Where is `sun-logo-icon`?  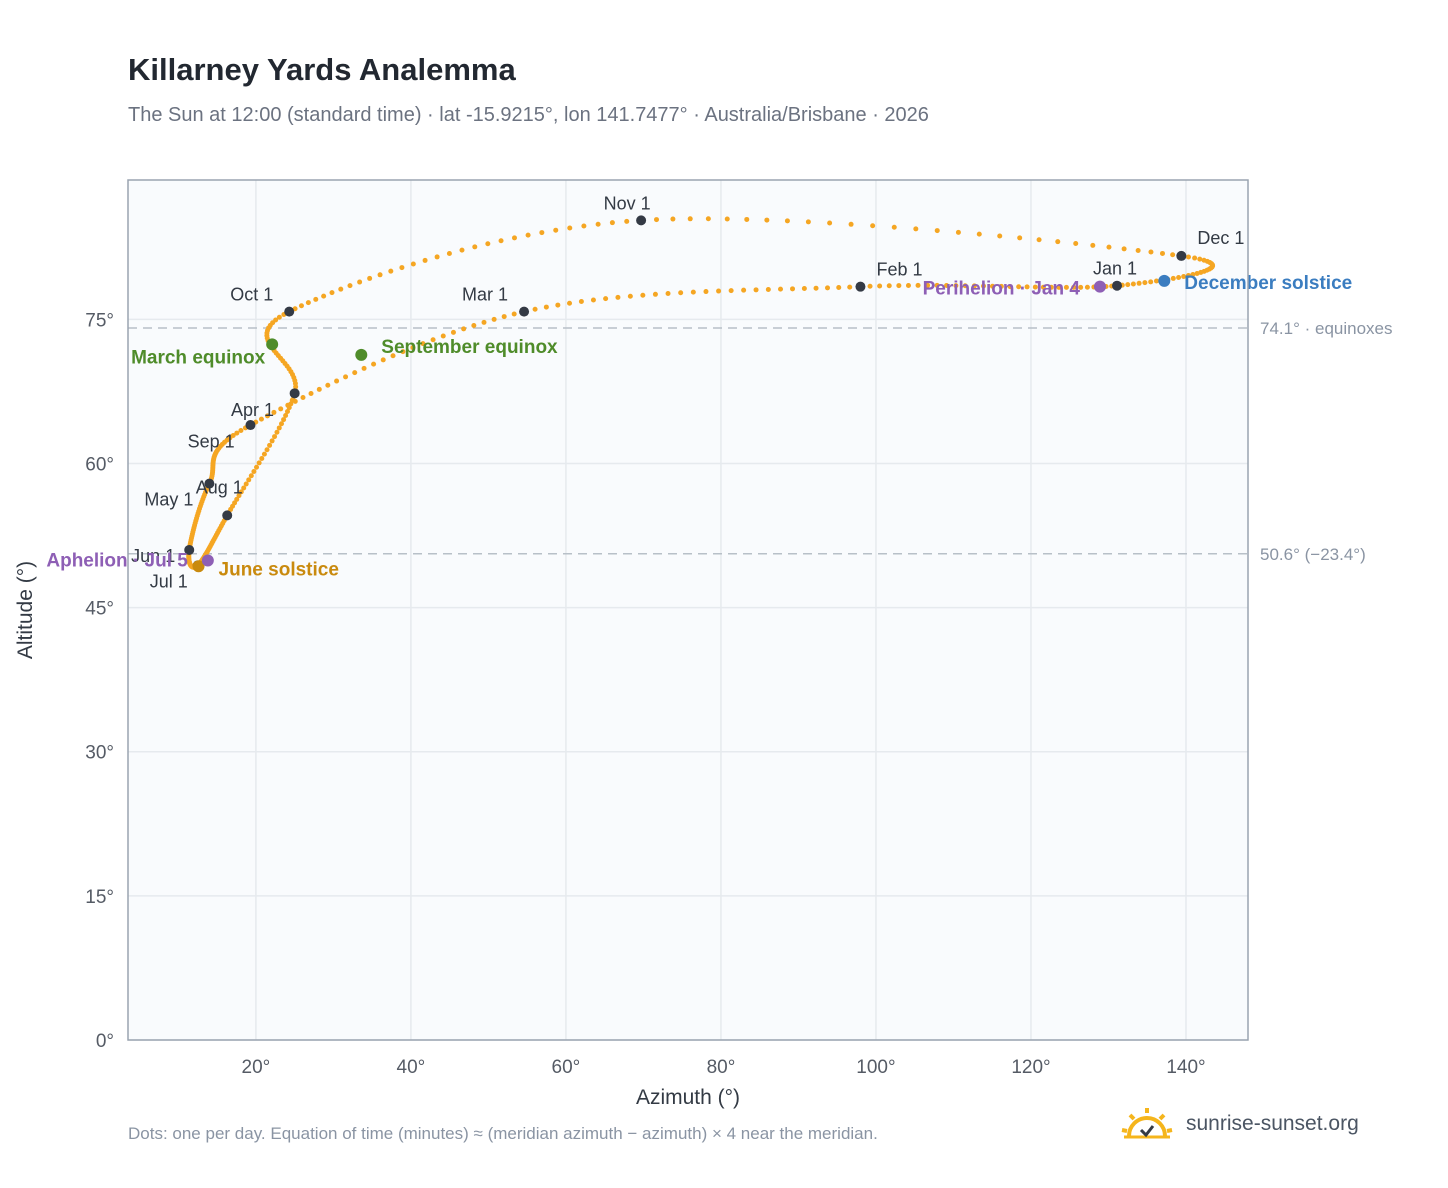 sun-logo-icon is located at coordinates (1147, 1123).